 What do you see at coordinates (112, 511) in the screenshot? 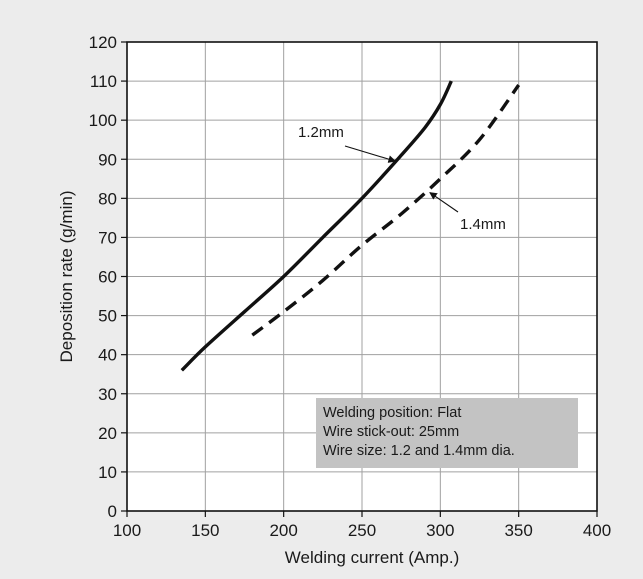
I see `y-tick-label: 0` at bounding box center [112, 511].